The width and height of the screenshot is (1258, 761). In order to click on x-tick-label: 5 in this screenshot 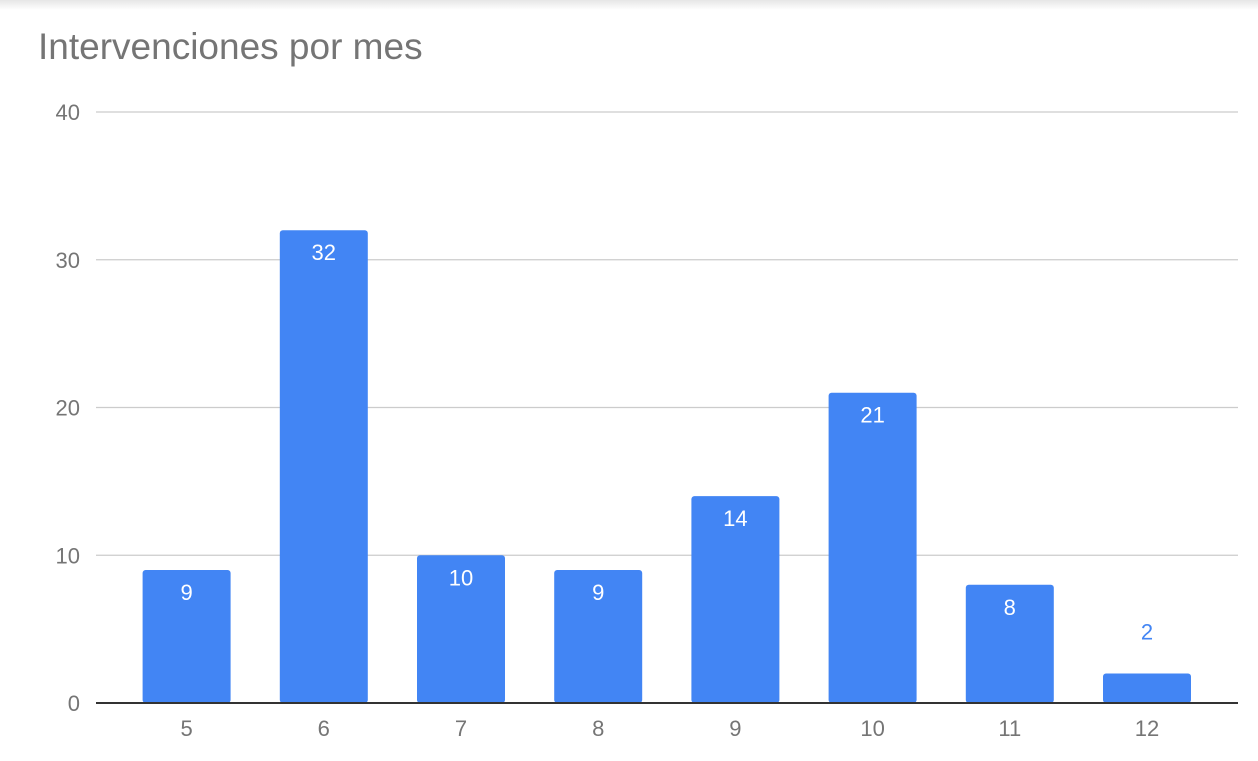, I will do `click(186, 728)`.